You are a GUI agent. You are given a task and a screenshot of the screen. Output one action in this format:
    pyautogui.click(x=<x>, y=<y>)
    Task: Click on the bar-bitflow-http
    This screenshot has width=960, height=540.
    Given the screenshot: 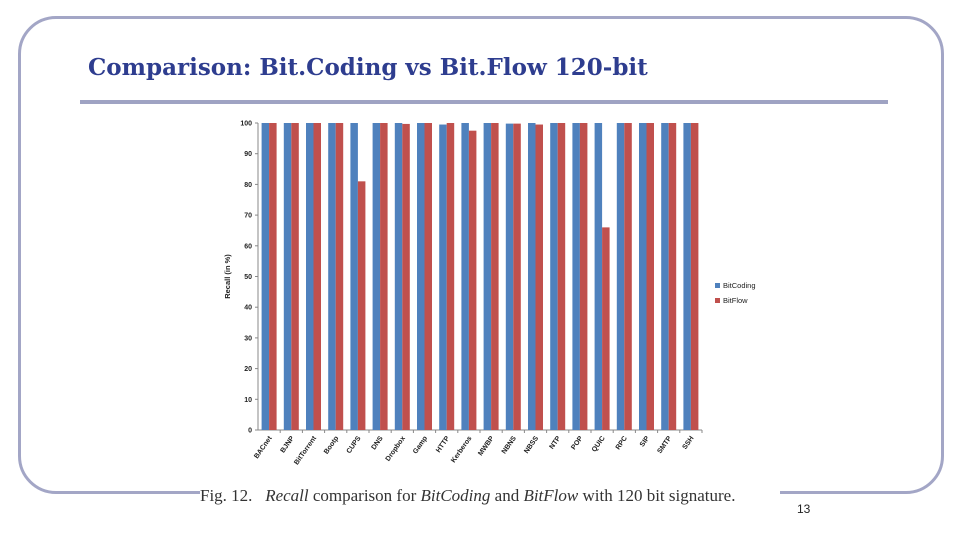 What is the action you would take?
    pyautogui.click(x=450, y=276)
    